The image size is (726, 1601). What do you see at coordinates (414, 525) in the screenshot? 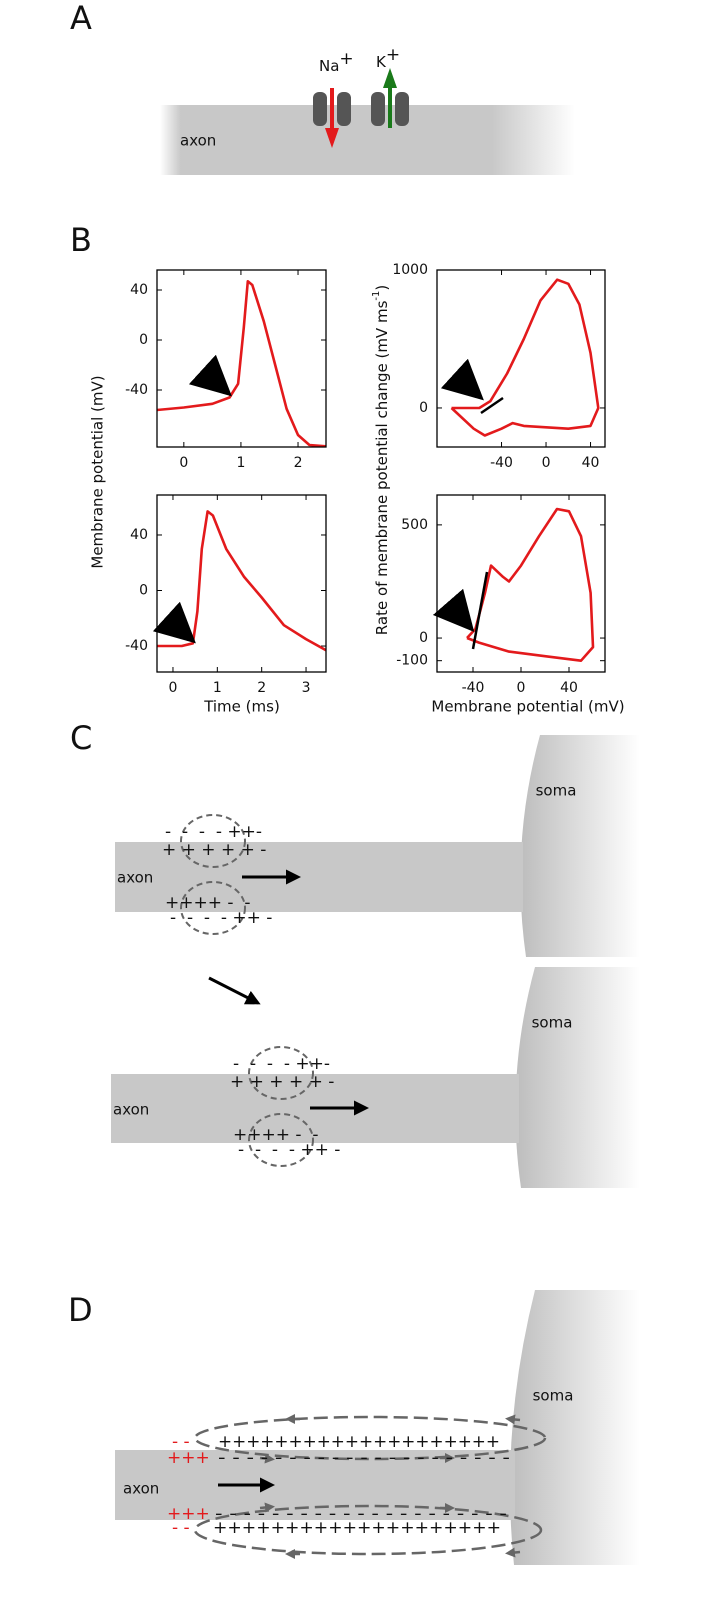
I see `y-tick-label: 500` at bounding box center [414, 525].